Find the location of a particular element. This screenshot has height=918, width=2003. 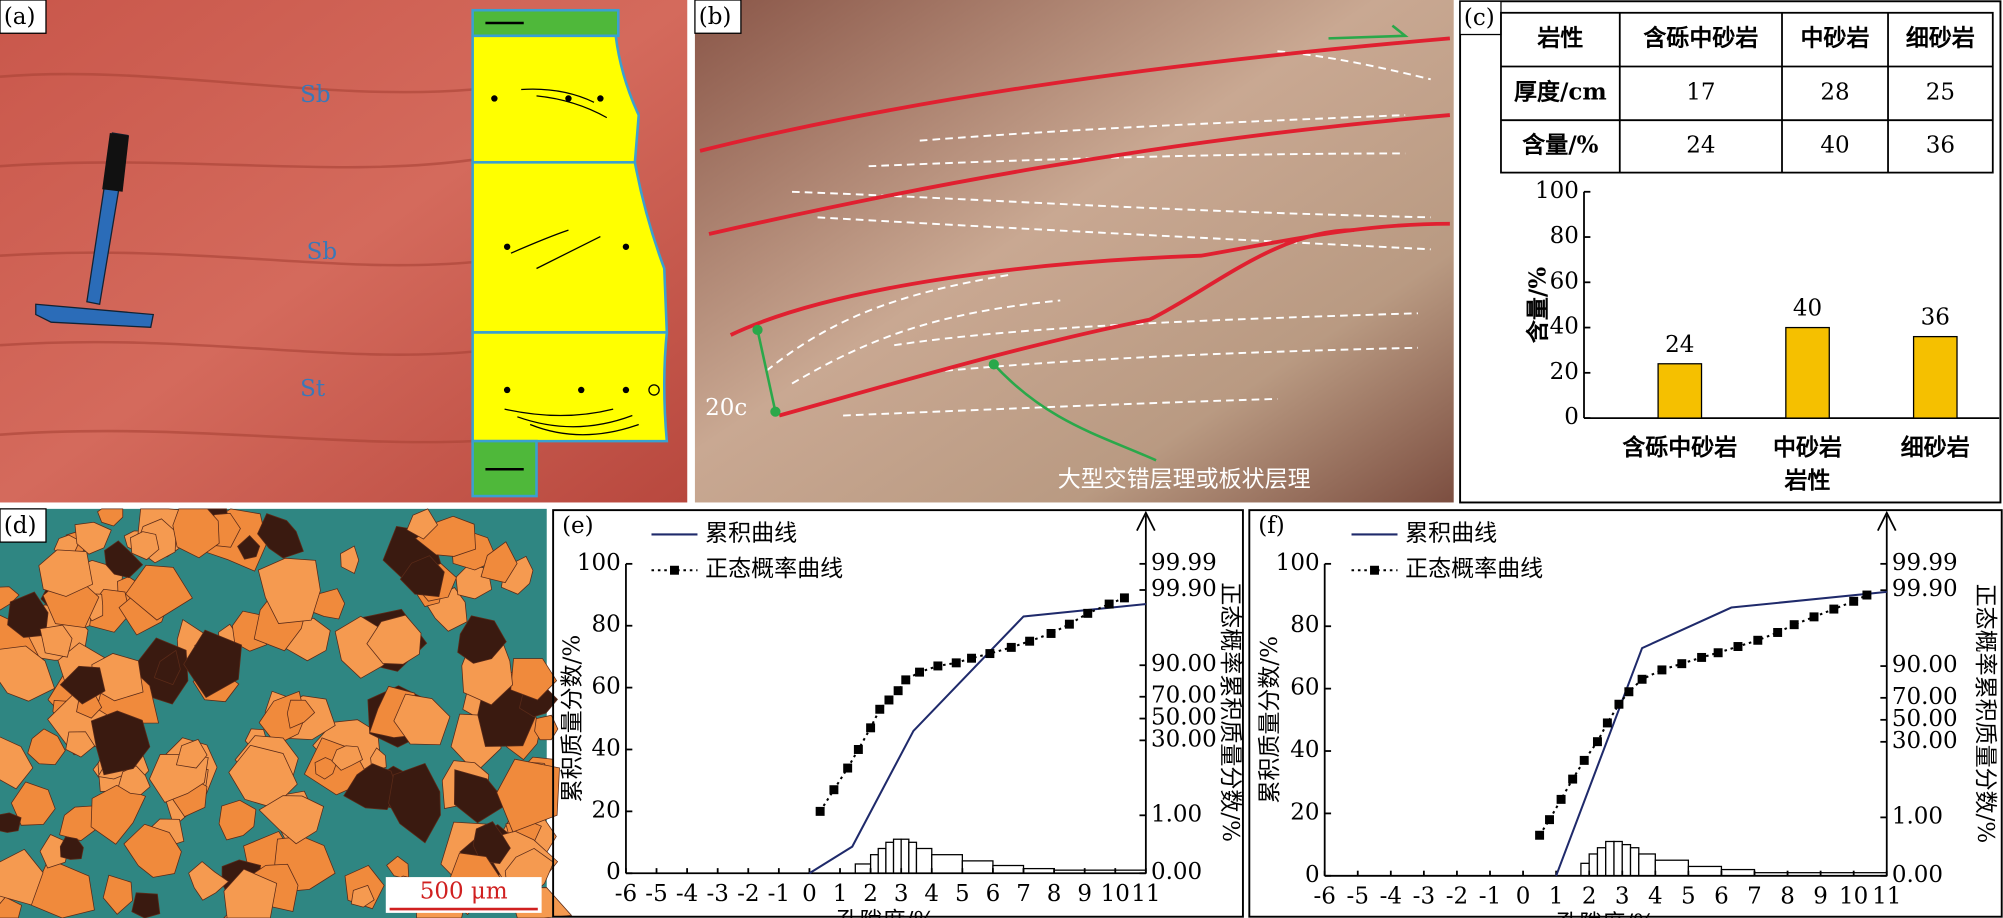

scale-box is located at coordinates (463, 895).